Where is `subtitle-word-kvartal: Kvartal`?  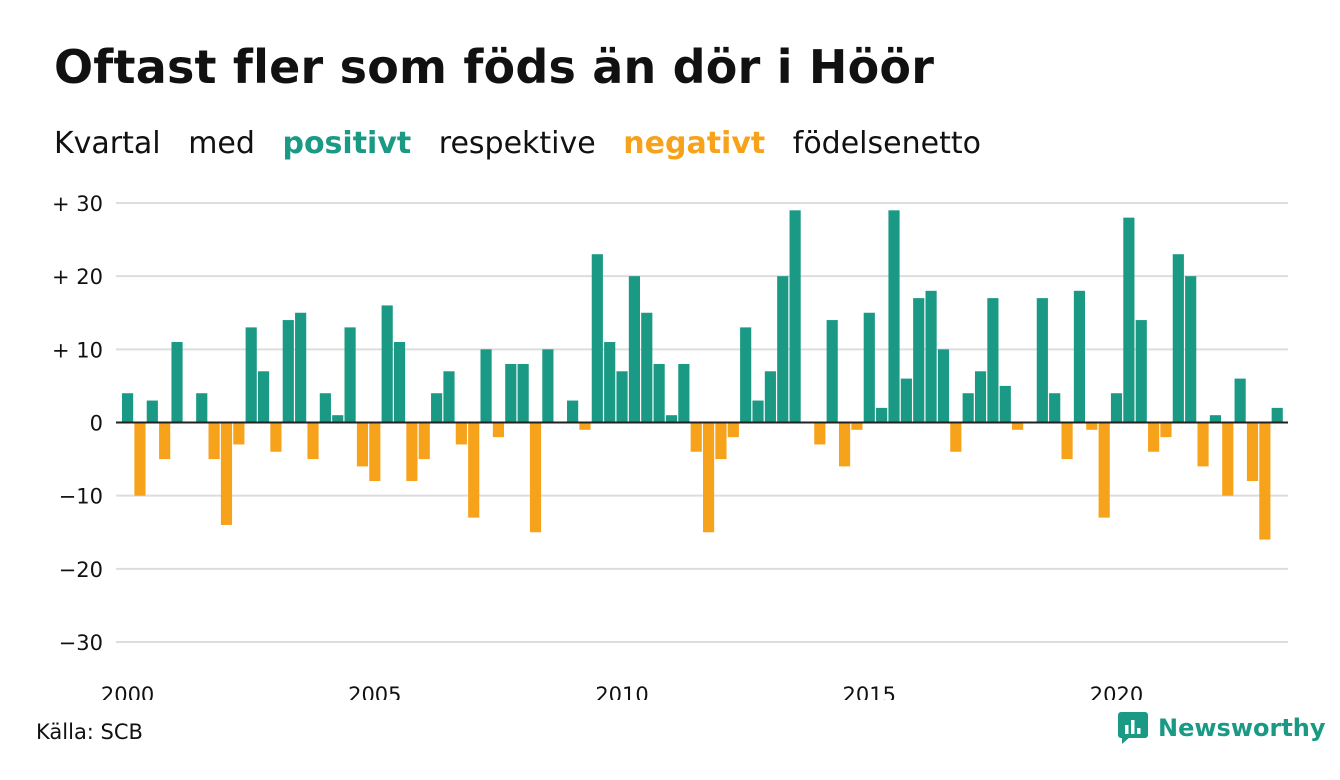
subtitle-word-kvartal: Kvartal is located at coordinates (107, 143).